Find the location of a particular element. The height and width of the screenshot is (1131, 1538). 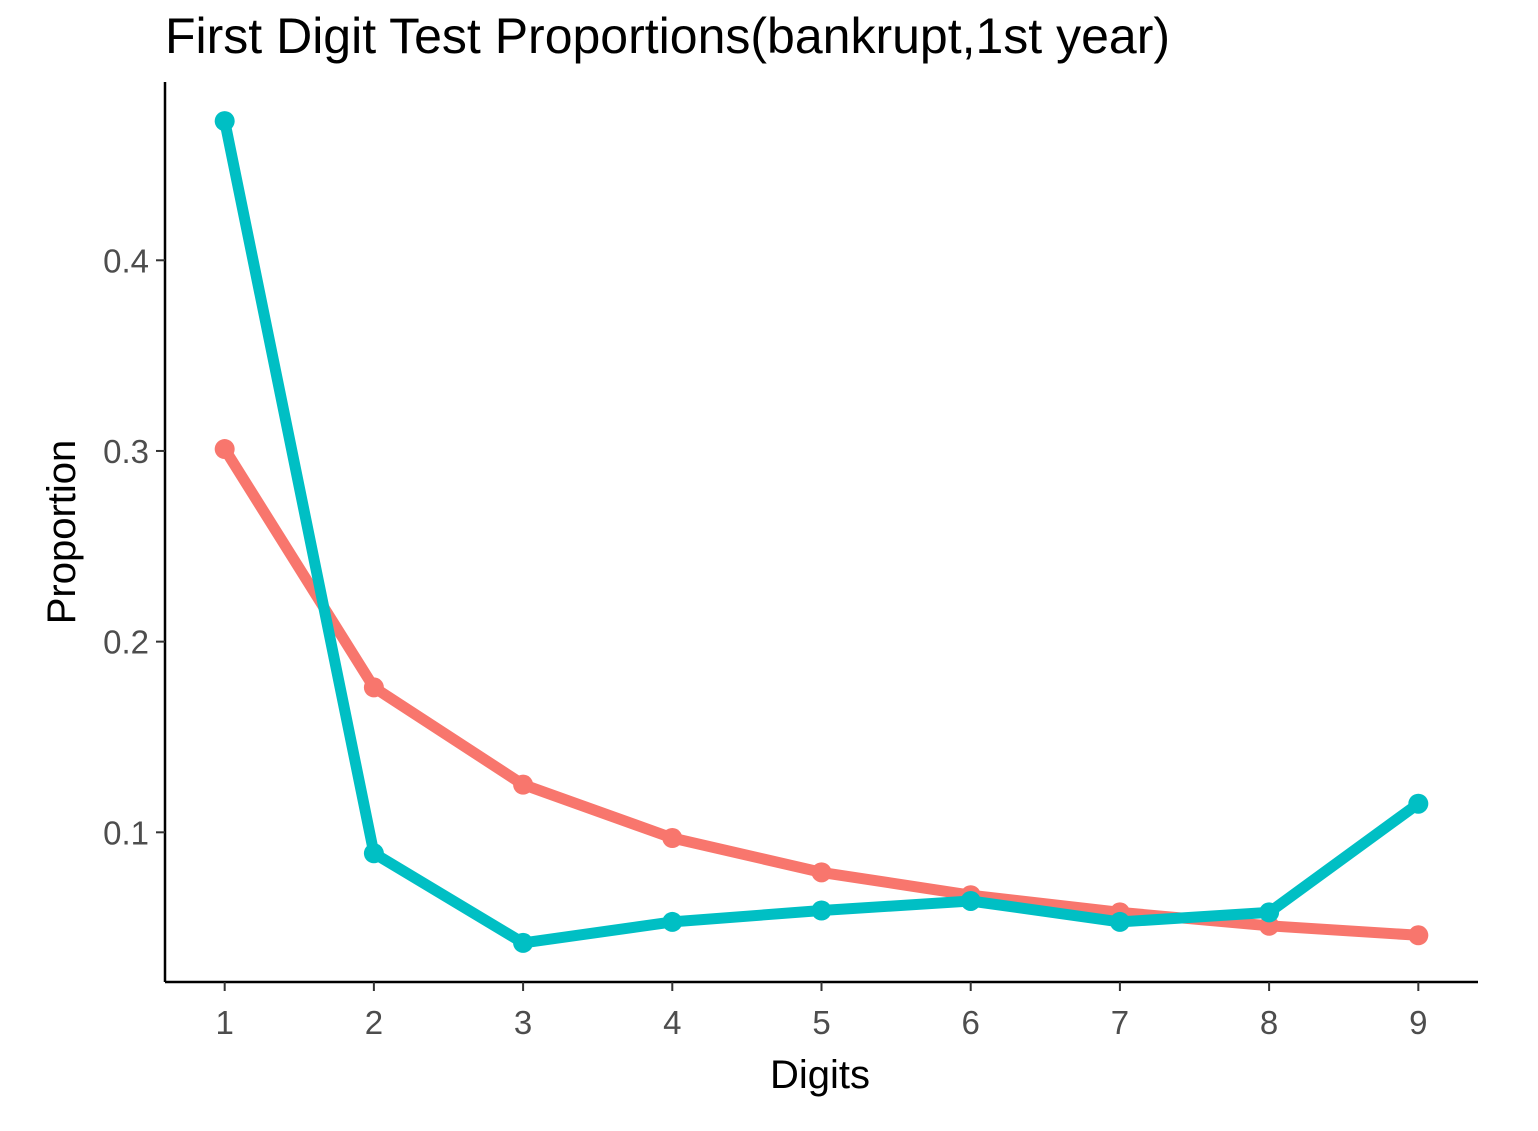

x-tick-label: 3 is located at coordinates (523, 1022).